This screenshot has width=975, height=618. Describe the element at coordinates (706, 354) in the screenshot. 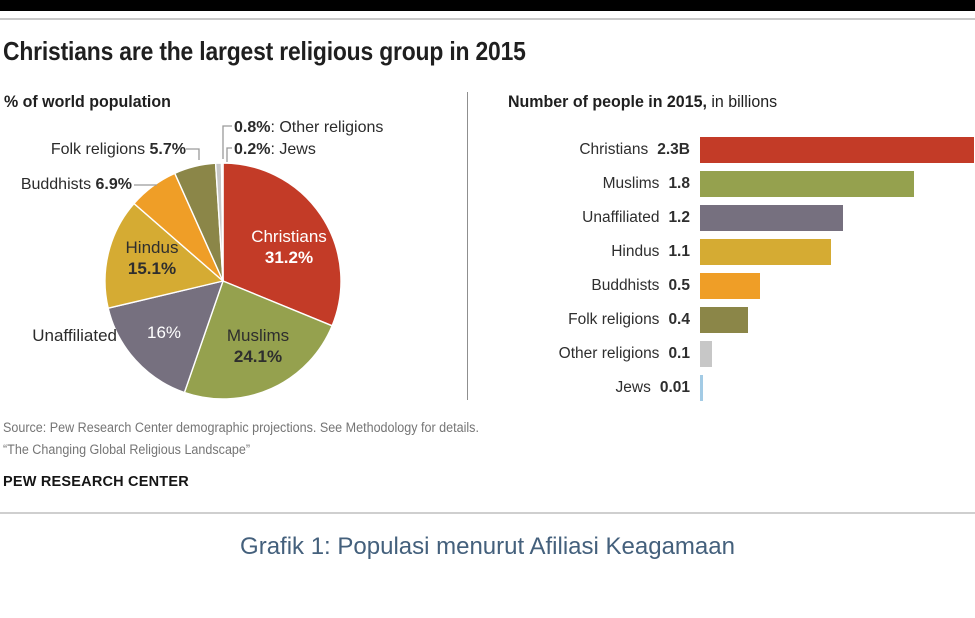

I see `bar-other-religions` at that location.